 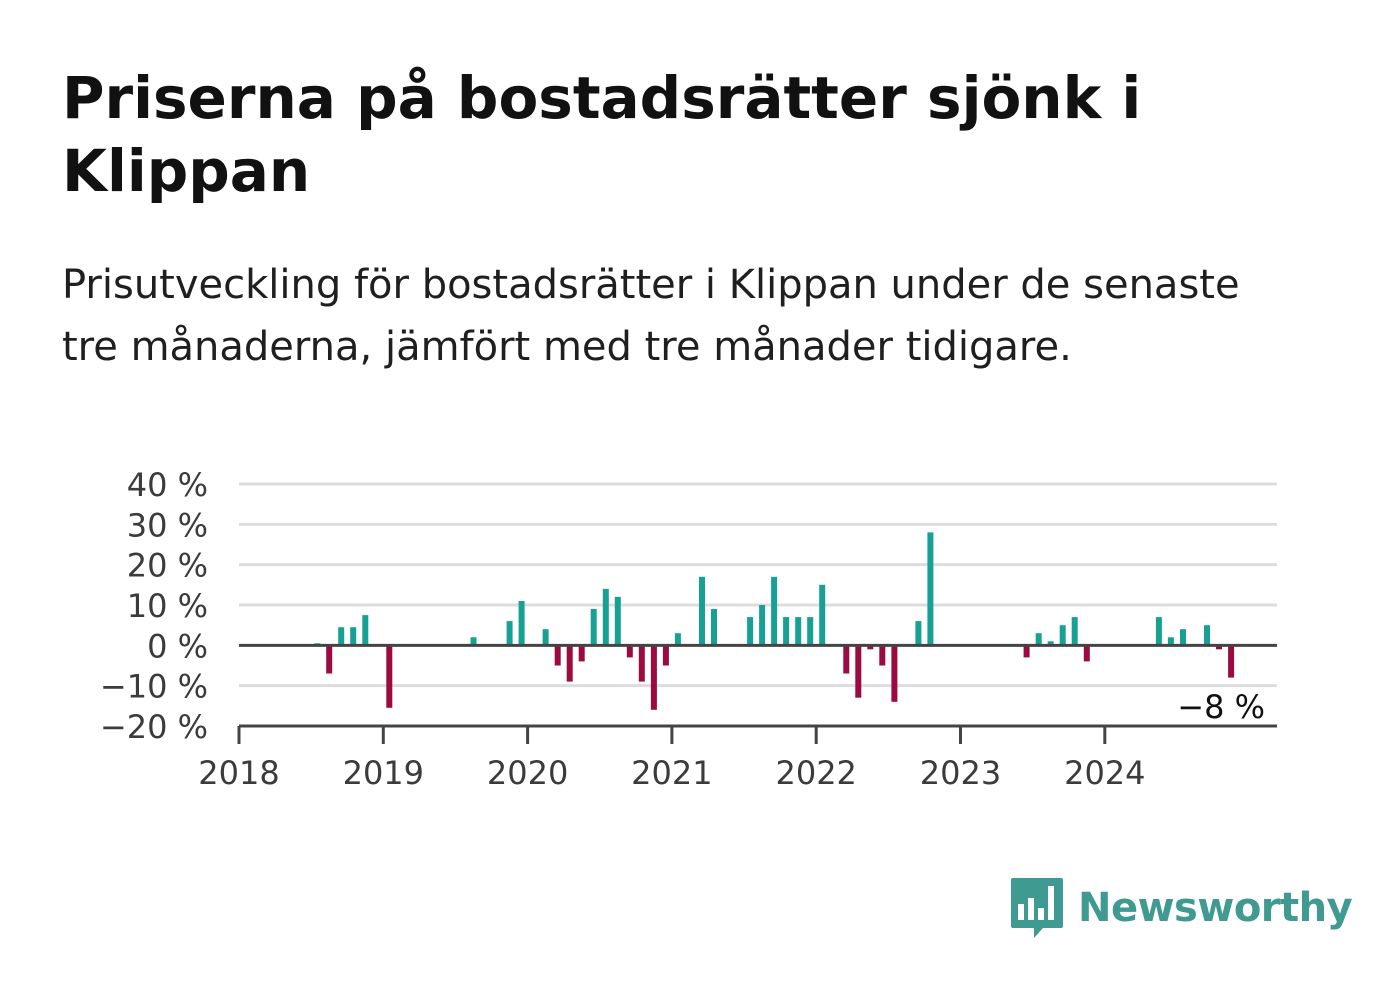 What do you see at coordinates (177, 646) in the screenshot?
I see `y-tick-label: 0 %` at bounding box center [177, 646].